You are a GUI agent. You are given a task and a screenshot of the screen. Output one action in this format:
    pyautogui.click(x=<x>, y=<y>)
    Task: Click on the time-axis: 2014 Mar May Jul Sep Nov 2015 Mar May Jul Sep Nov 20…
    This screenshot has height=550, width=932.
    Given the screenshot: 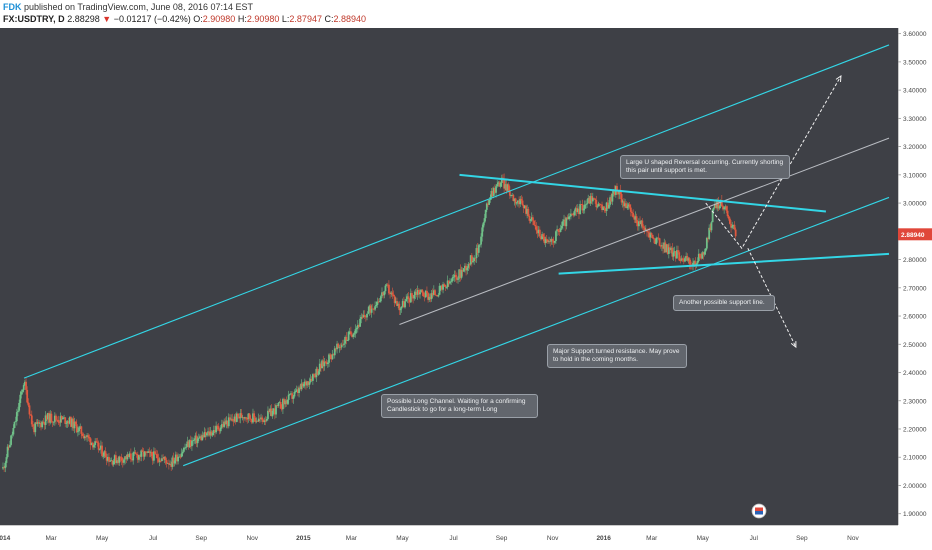 What is the action you would take?
    pyautogui.click(x=466, y=537)
    